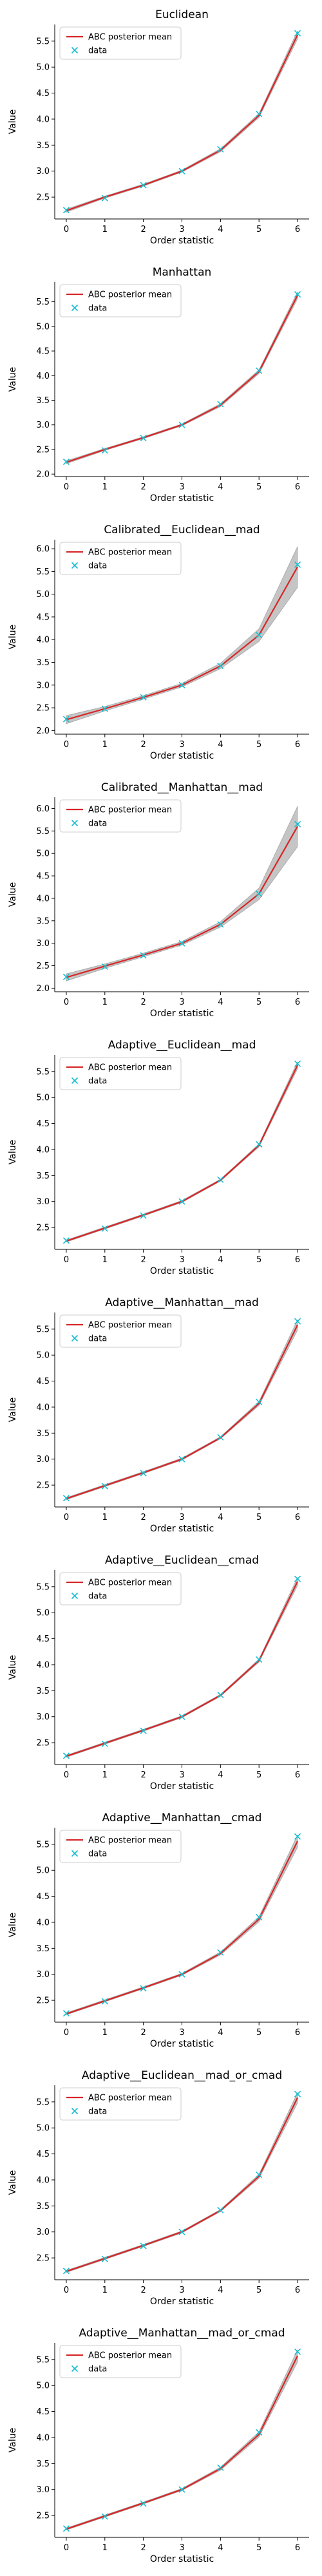  I want to click on legend-box, so click(120, 816).